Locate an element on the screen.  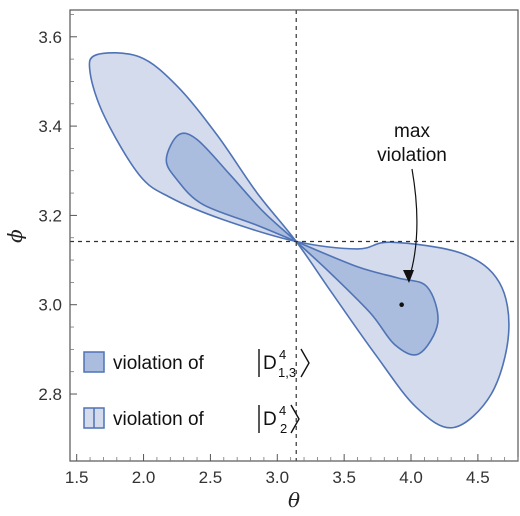
y-axis-ticks: 2.8 3.0 3.2 3.4 3.6 is located at coordinates (57, 209).